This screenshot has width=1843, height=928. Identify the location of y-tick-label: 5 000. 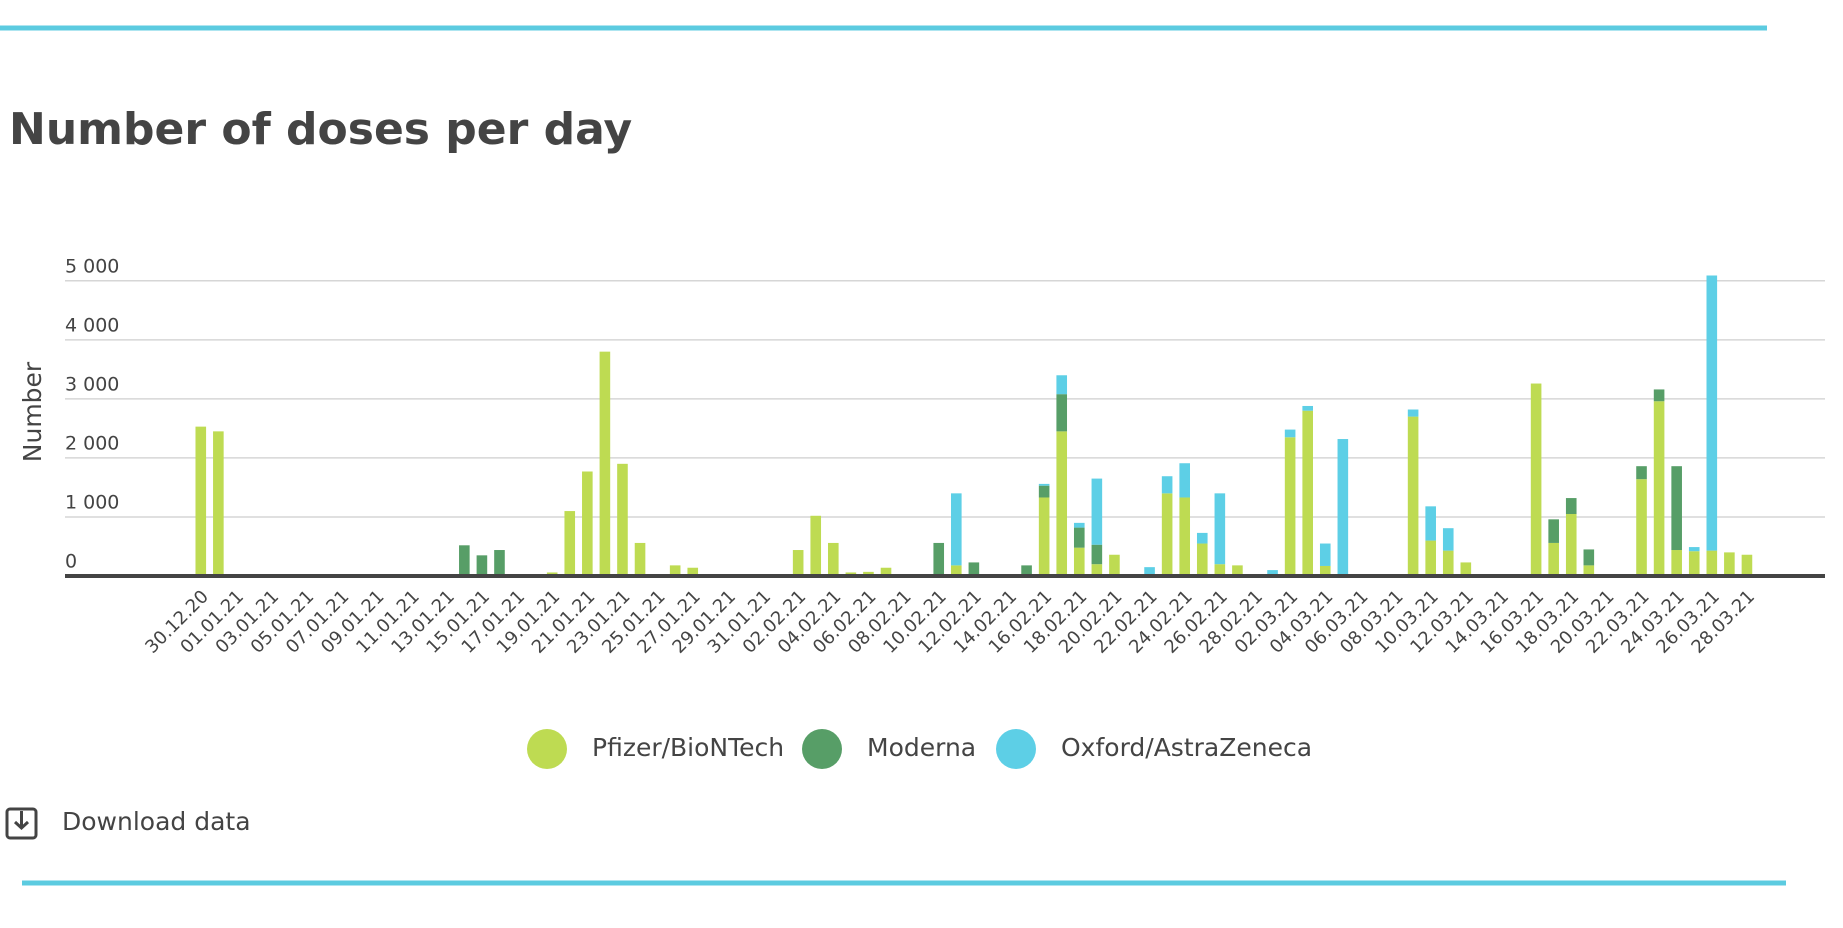
(92, 266).